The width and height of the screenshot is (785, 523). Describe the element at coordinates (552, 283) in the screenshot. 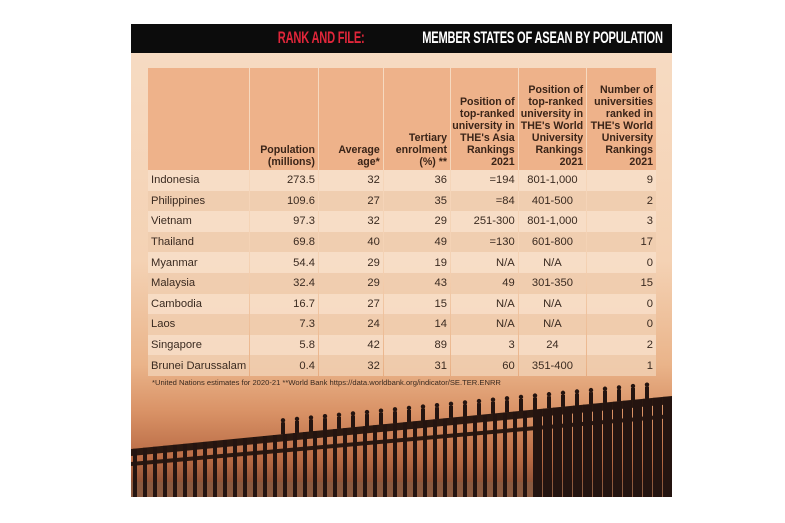

I see `value-cell: 301-350` at that location.